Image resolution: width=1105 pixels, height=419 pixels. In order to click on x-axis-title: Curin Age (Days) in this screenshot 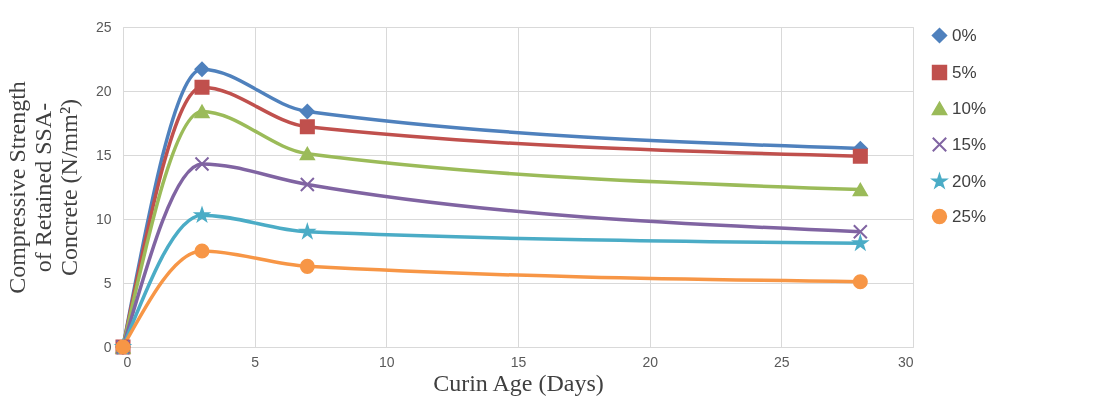, I will do `click(518, 382)`.